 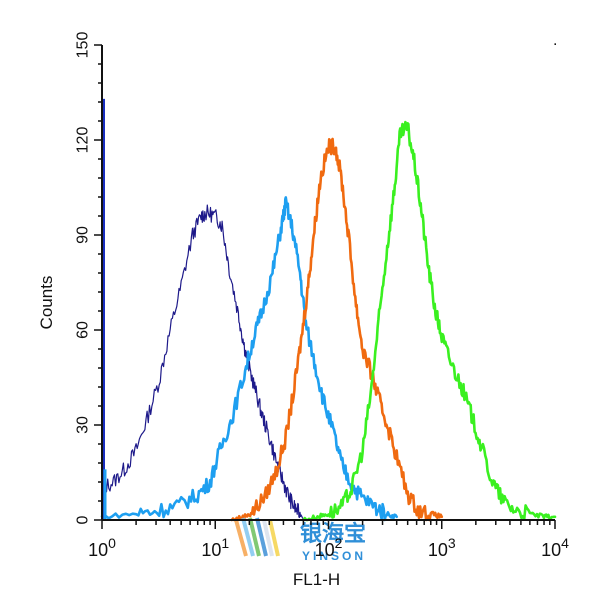 I want to click on watermark-logo-icon, so click(x=257, y=537).